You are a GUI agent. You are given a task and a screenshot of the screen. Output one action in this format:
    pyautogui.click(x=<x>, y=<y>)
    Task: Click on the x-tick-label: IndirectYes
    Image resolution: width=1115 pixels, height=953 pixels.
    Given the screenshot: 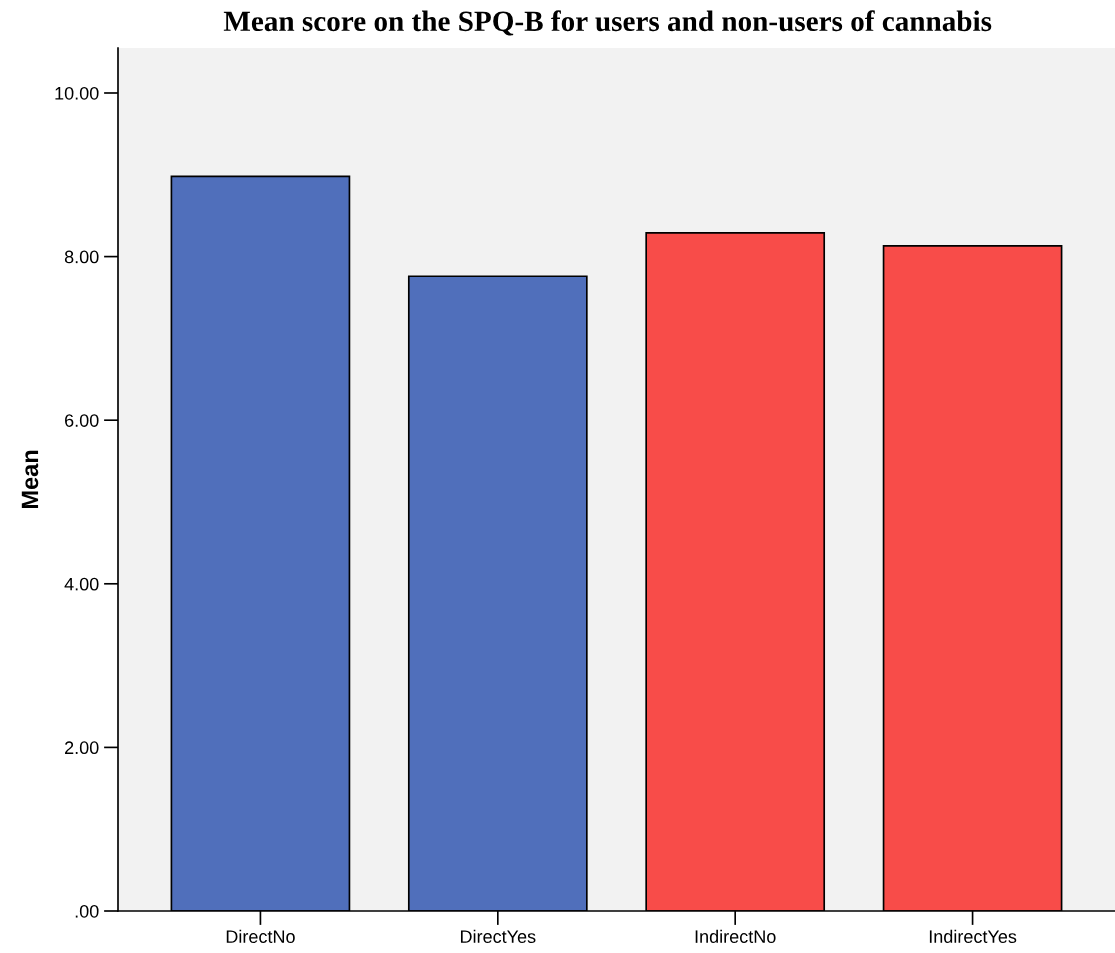 What is the action you would take?
    pyautogui.click(x=973, y=936)
    